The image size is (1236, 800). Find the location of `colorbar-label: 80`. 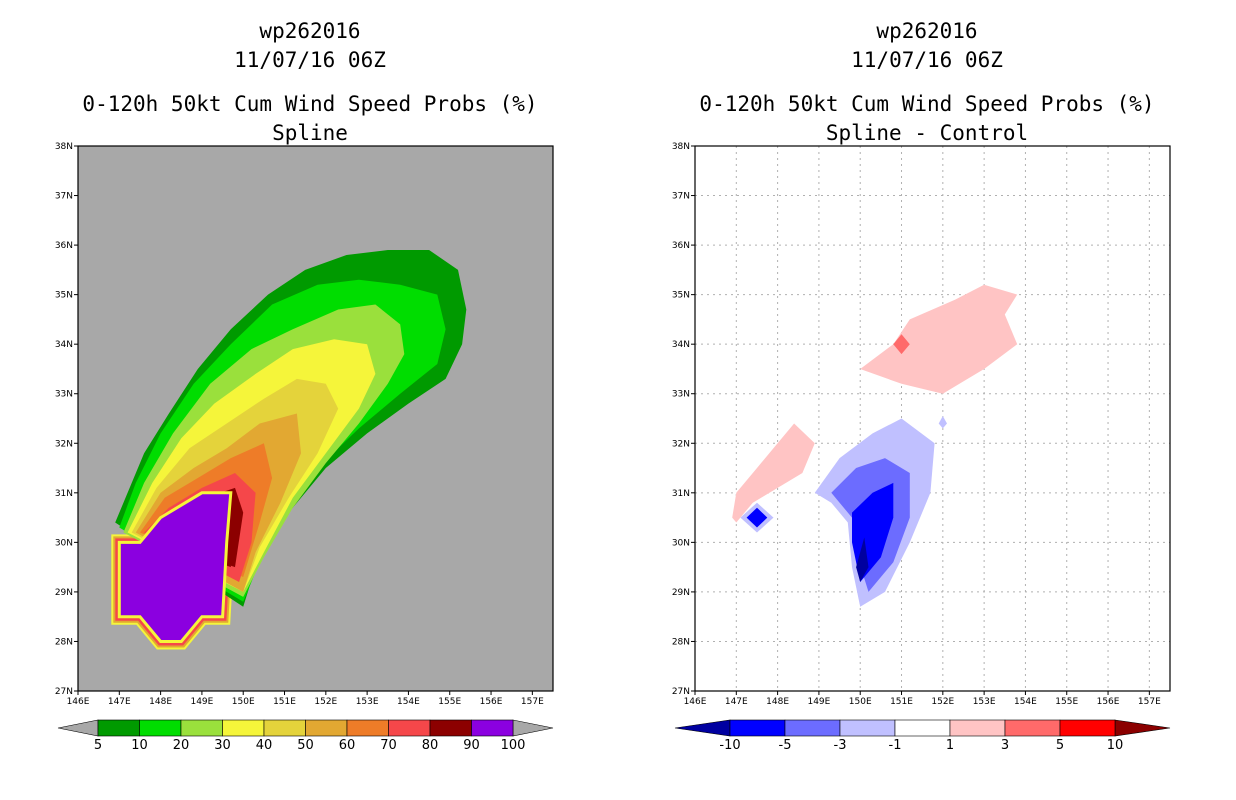

colorbar-label: 80 is located at coordinates (430, 745).